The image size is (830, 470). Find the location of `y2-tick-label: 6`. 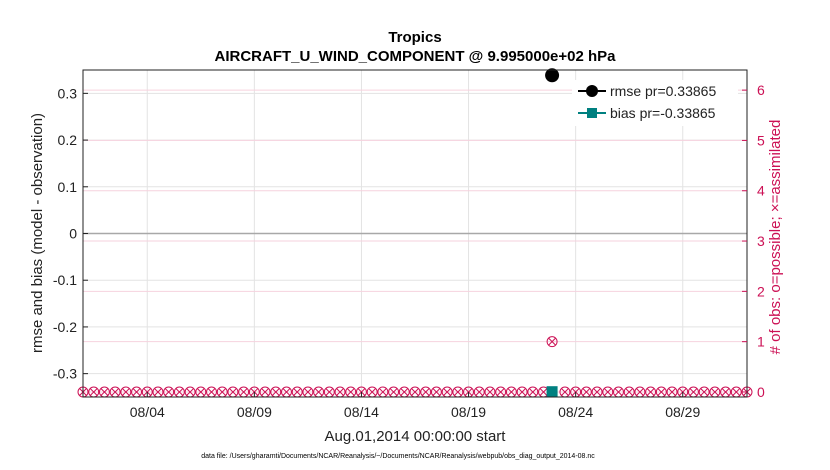

y2-tick-label: 6 is located at coordinates (761, 90).